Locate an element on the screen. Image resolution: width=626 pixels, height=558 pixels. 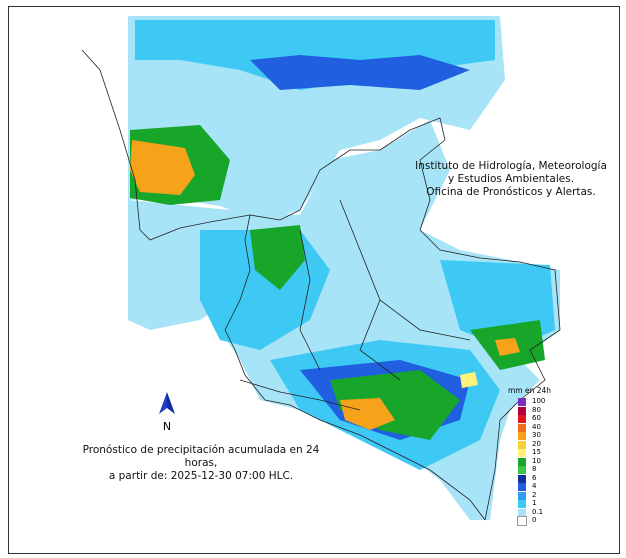
legend-item: 30 is located at coordinates (542, 435).